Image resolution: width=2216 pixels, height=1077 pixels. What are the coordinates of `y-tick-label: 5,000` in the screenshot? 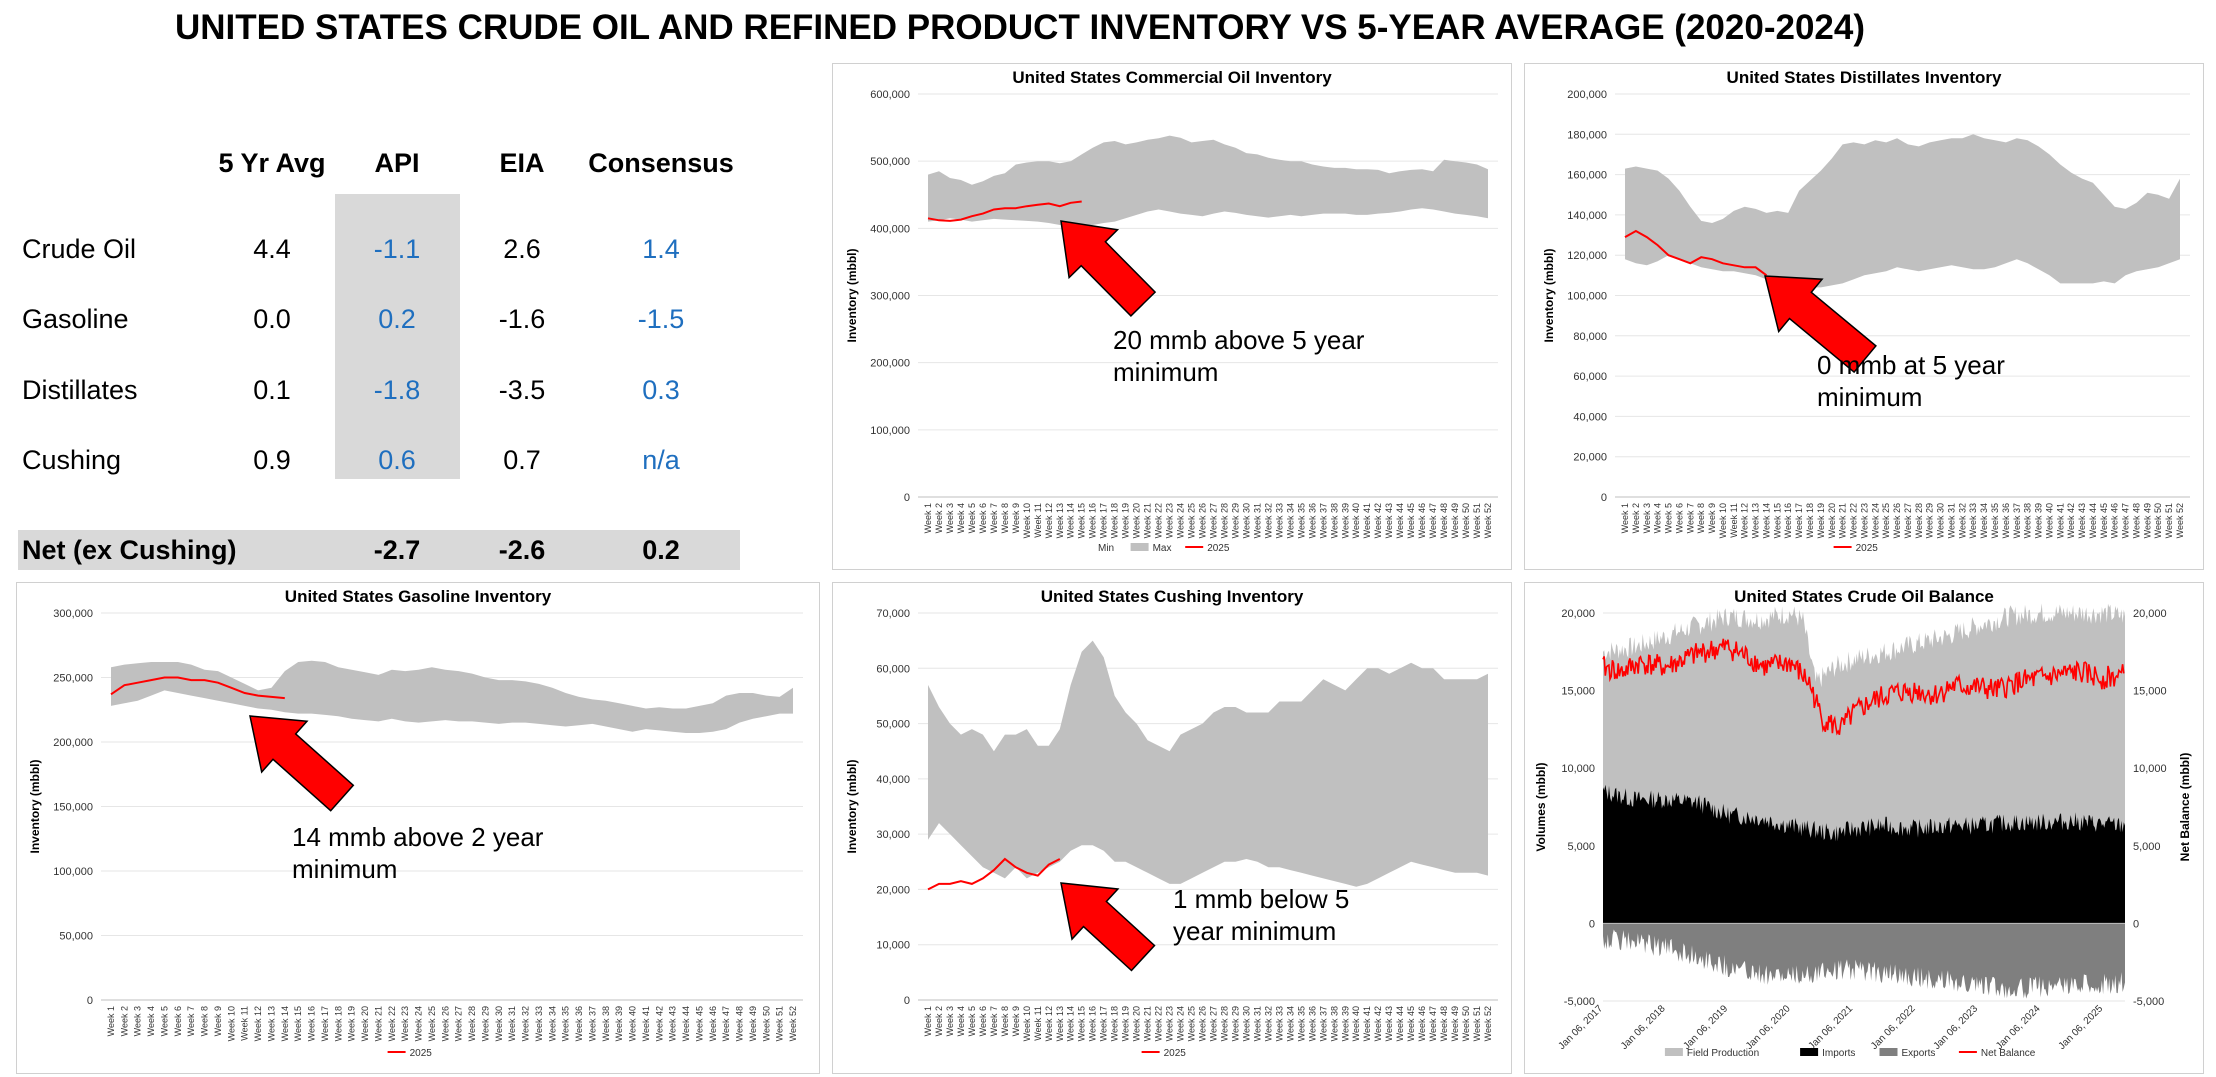 It's located at (1581, 847).